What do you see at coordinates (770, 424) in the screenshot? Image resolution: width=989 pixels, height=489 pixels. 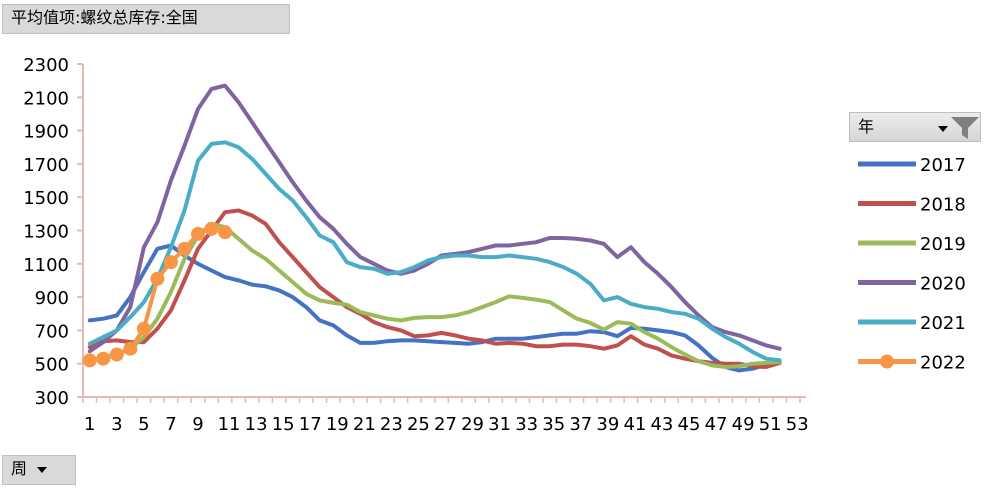 I see `x-tick-label: 51` at bounding box center [770, 424].